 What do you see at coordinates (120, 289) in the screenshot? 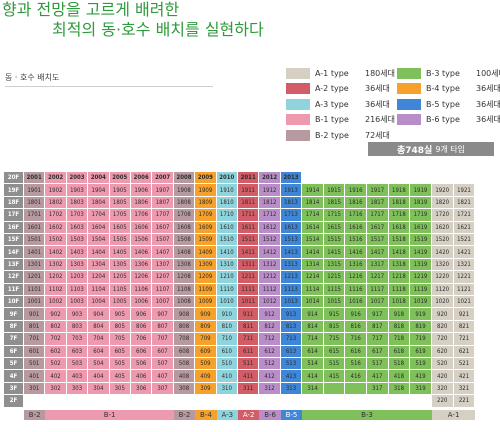
I see `unit-cell: 1105` at bounding box center [120, 289].